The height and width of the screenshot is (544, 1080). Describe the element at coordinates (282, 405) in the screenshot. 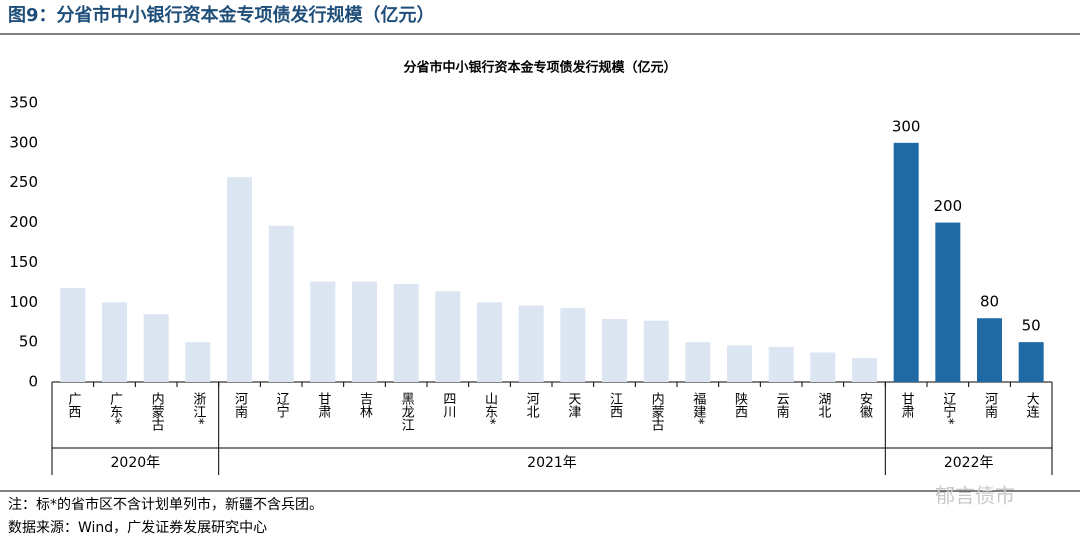

I see `x-tick-label: 辽宁` at that location.